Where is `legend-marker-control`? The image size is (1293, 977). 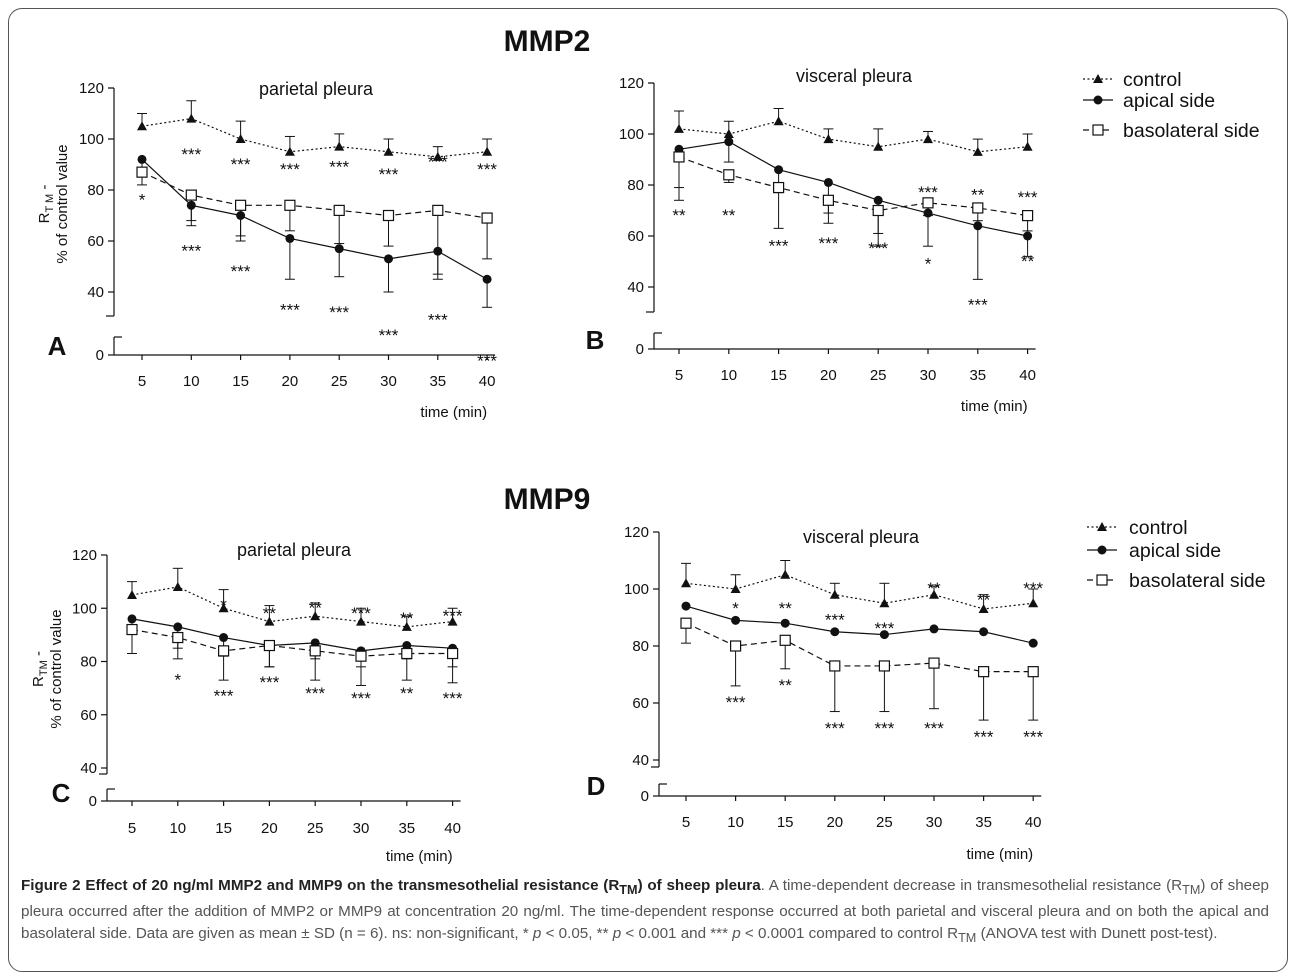 legend-marker-control is located at coordinates (1098, 78).